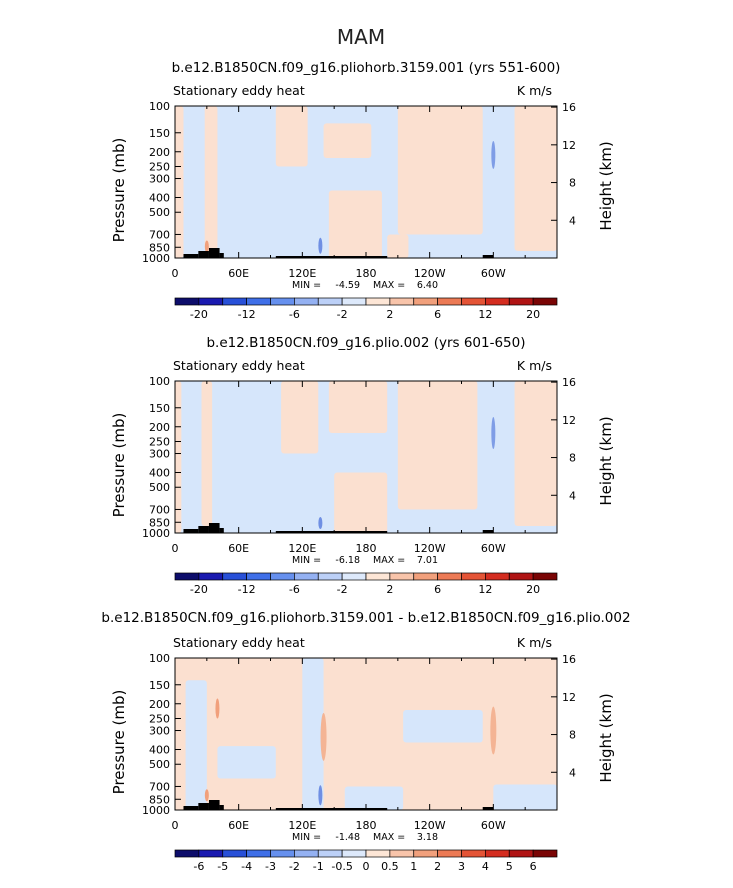  Describe the element at coordinates (159, 454) in the screenshot. I see `y-tick-label: 300` at that location.